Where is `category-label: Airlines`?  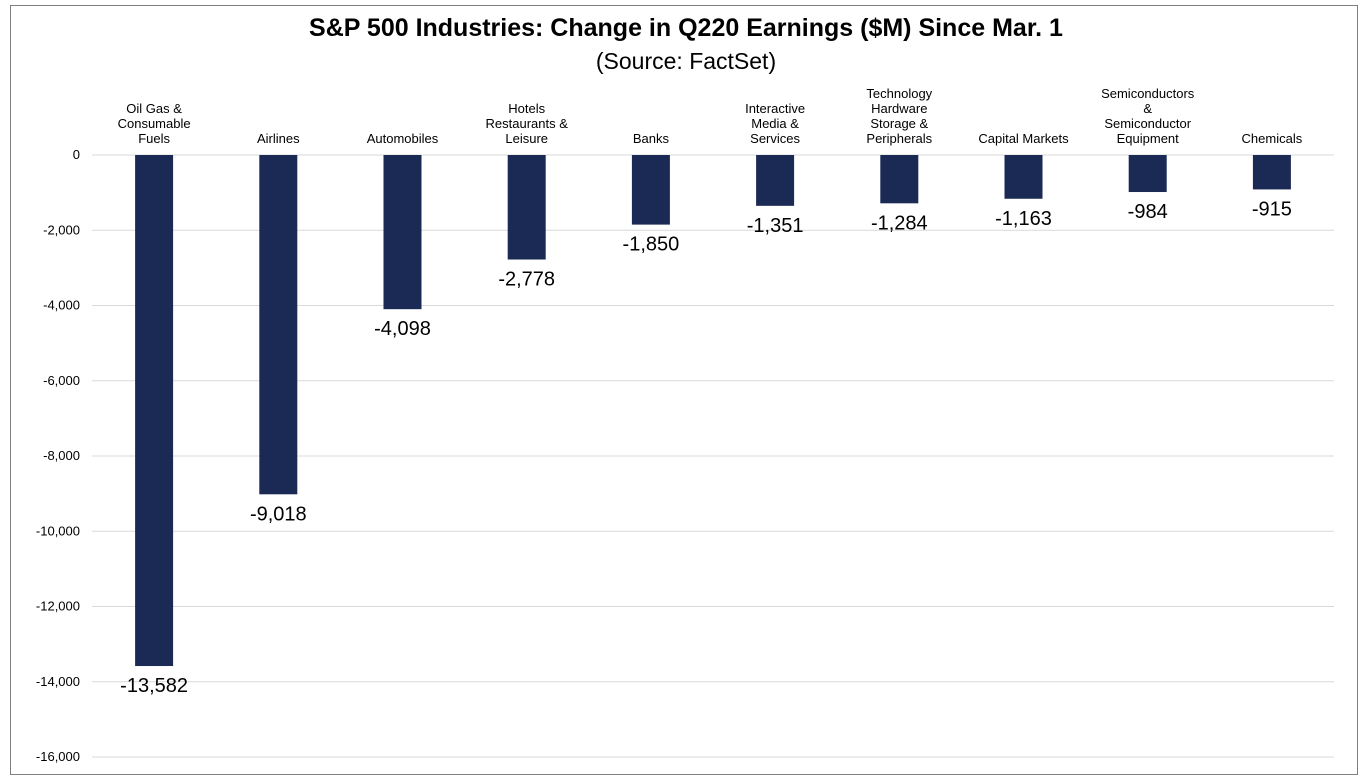 category-label: Airlines is located at coordinates (278, 138).